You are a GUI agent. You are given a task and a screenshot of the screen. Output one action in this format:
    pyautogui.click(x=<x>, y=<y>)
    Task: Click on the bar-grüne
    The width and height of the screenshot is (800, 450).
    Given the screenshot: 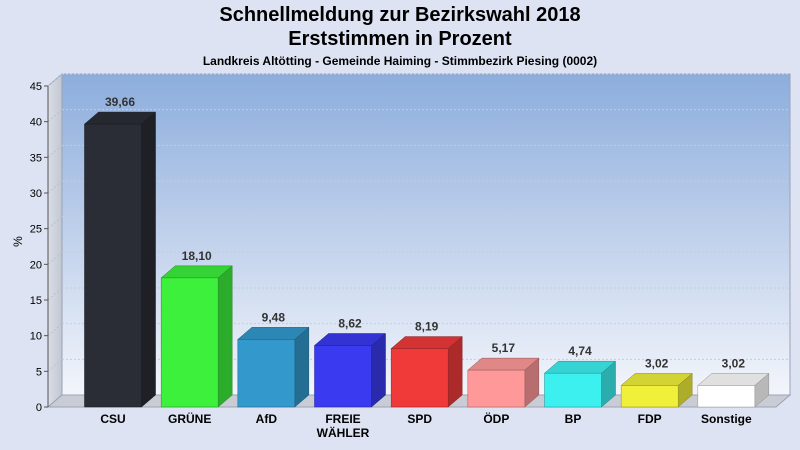 What is the action you would take?
    pyautogui.click(x=196, y=336)
    